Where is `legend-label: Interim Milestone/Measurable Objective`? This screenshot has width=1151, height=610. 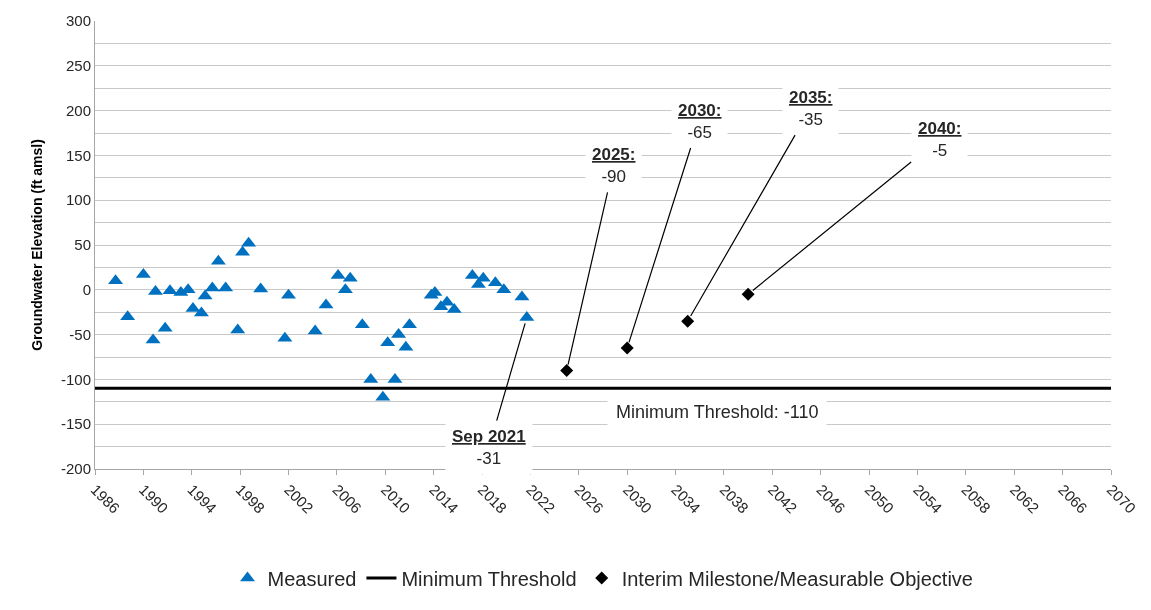 legend-label: Interim Milestone/Measurable Objective is located at coordinates (797, 578).